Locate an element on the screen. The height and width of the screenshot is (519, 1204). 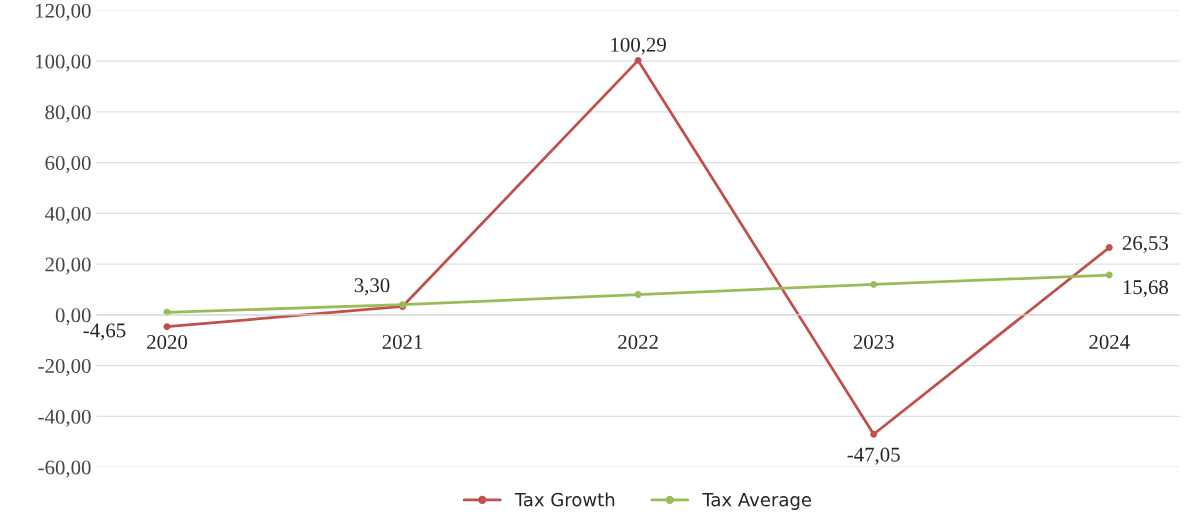
y-tick-label: 0,00 is located at coordinates (73, 317).